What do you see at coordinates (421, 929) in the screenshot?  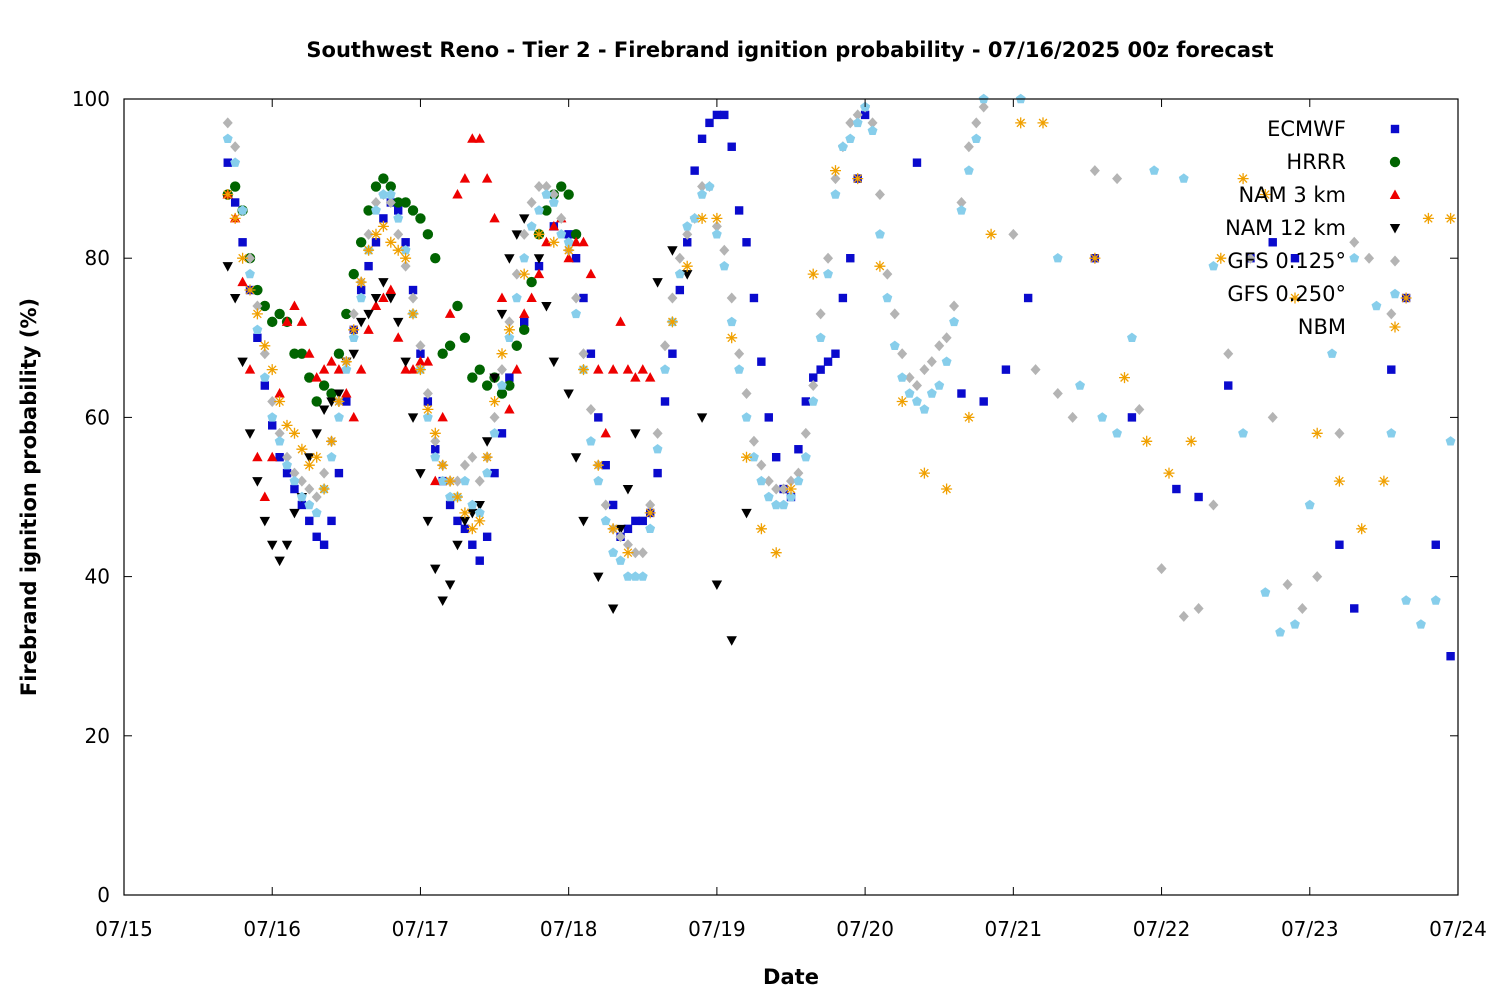 I see `x-tick-label: 07/17` at bounding box center [421, 929].